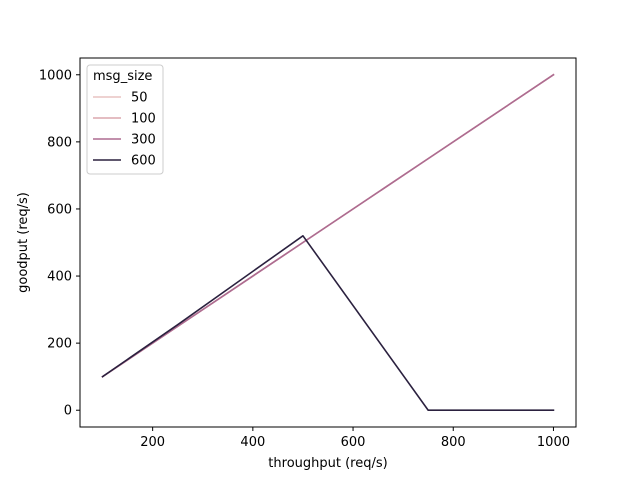 Image resolution: width=640 pixels, height=480 pixels. Describe the element at coordinates (143, 119) in the screenshot. I see `legend-label-100: 100` at that location.